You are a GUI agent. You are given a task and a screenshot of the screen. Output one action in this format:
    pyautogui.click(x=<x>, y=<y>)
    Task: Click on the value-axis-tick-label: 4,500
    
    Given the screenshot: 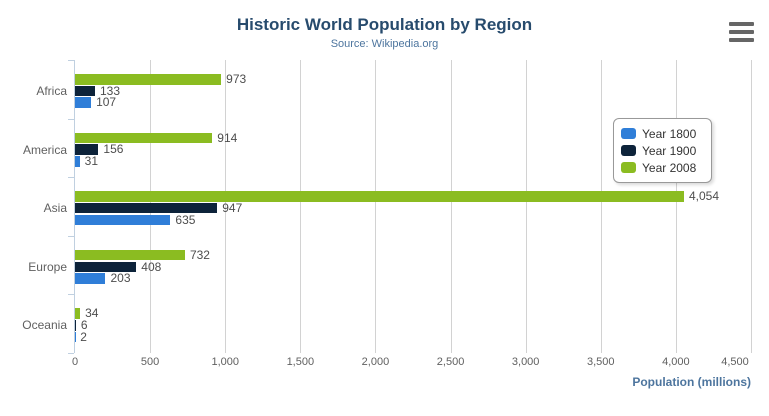 What is the action you would take?
    pyautogui.click(x=735, y=362)
    